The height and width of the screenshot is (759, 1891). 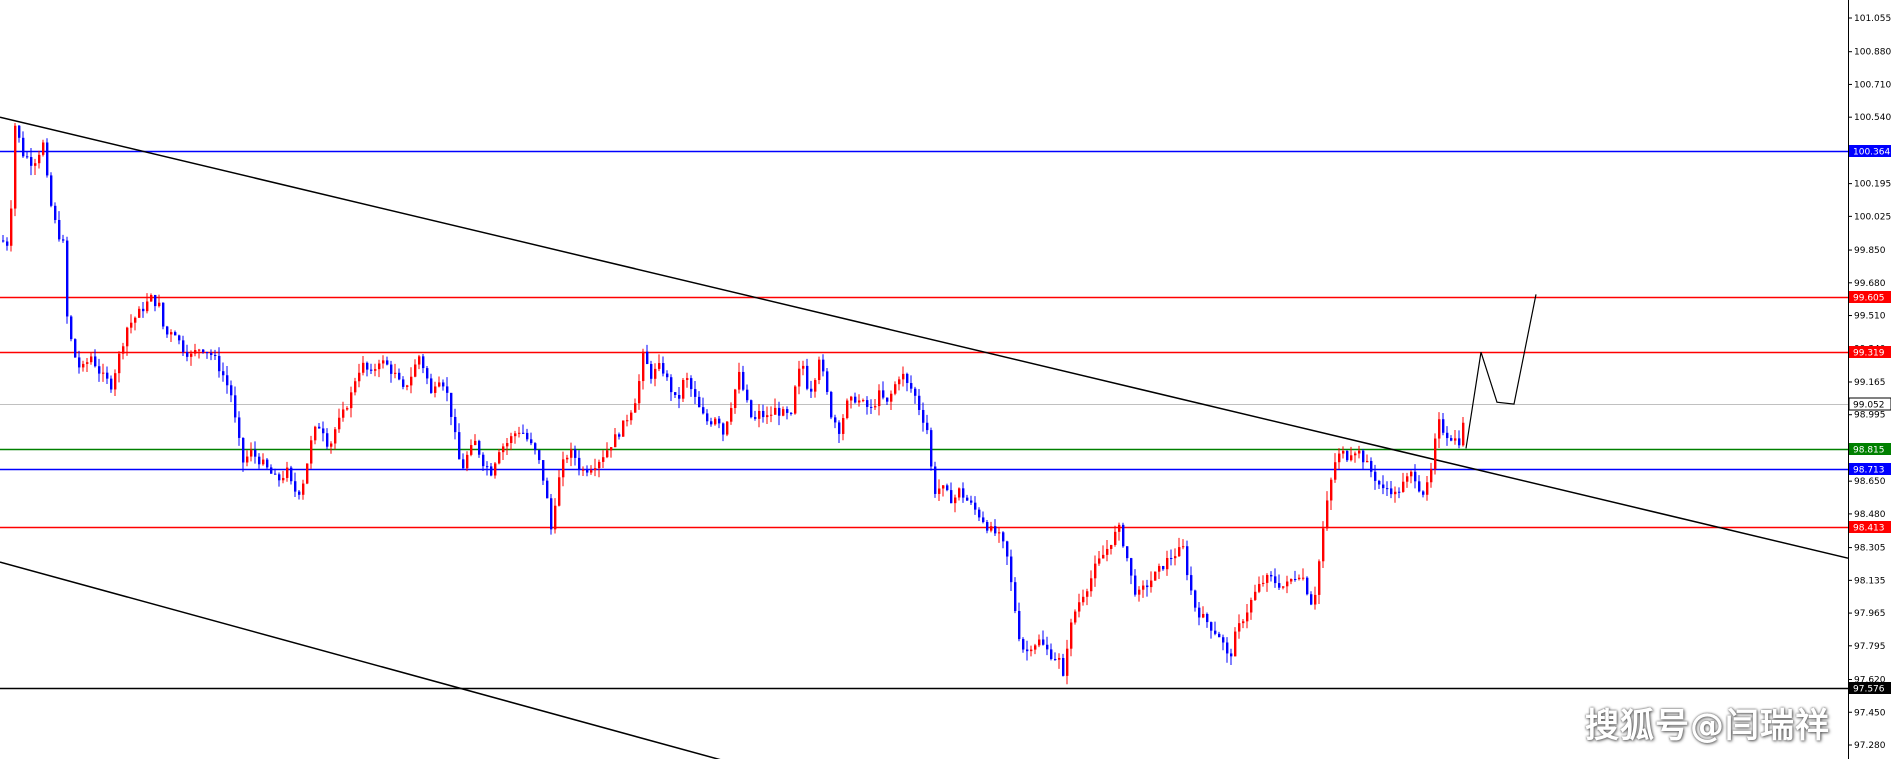 What do you see at coordinates (1870, 317) in the screenshot?
I see `axis-tick-label: 99.510` at bounding box center [1870, 317].